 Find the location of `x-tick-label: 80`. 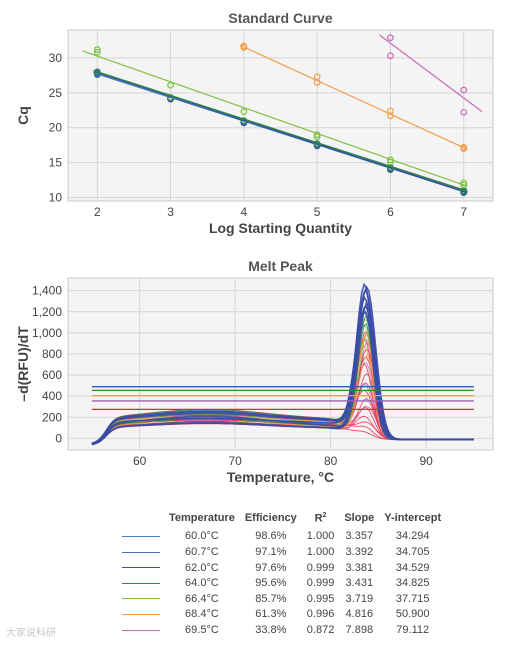

x-tick-label: 80 is located at coordinates (331, 461).